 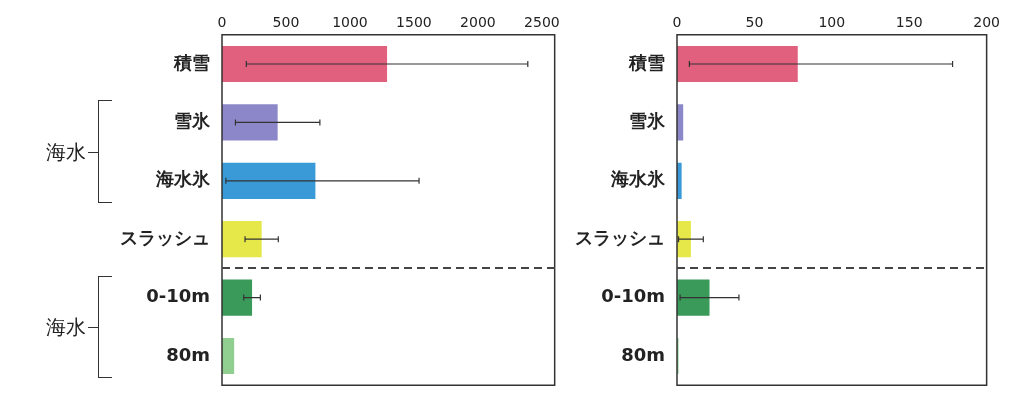 What do you see at coordinates (909, 22) in the screenshot?
I see `x-tick-label: 150` at bounding box center [909, 22].